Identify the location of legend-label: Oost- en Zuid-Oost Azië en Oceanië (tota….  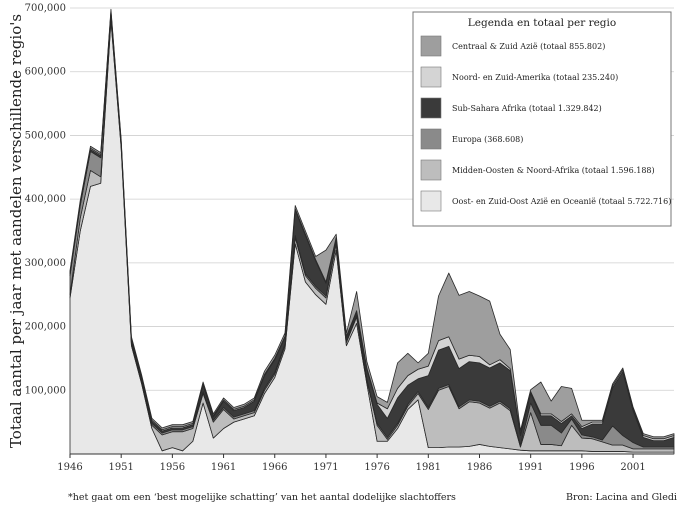
(561, 201).